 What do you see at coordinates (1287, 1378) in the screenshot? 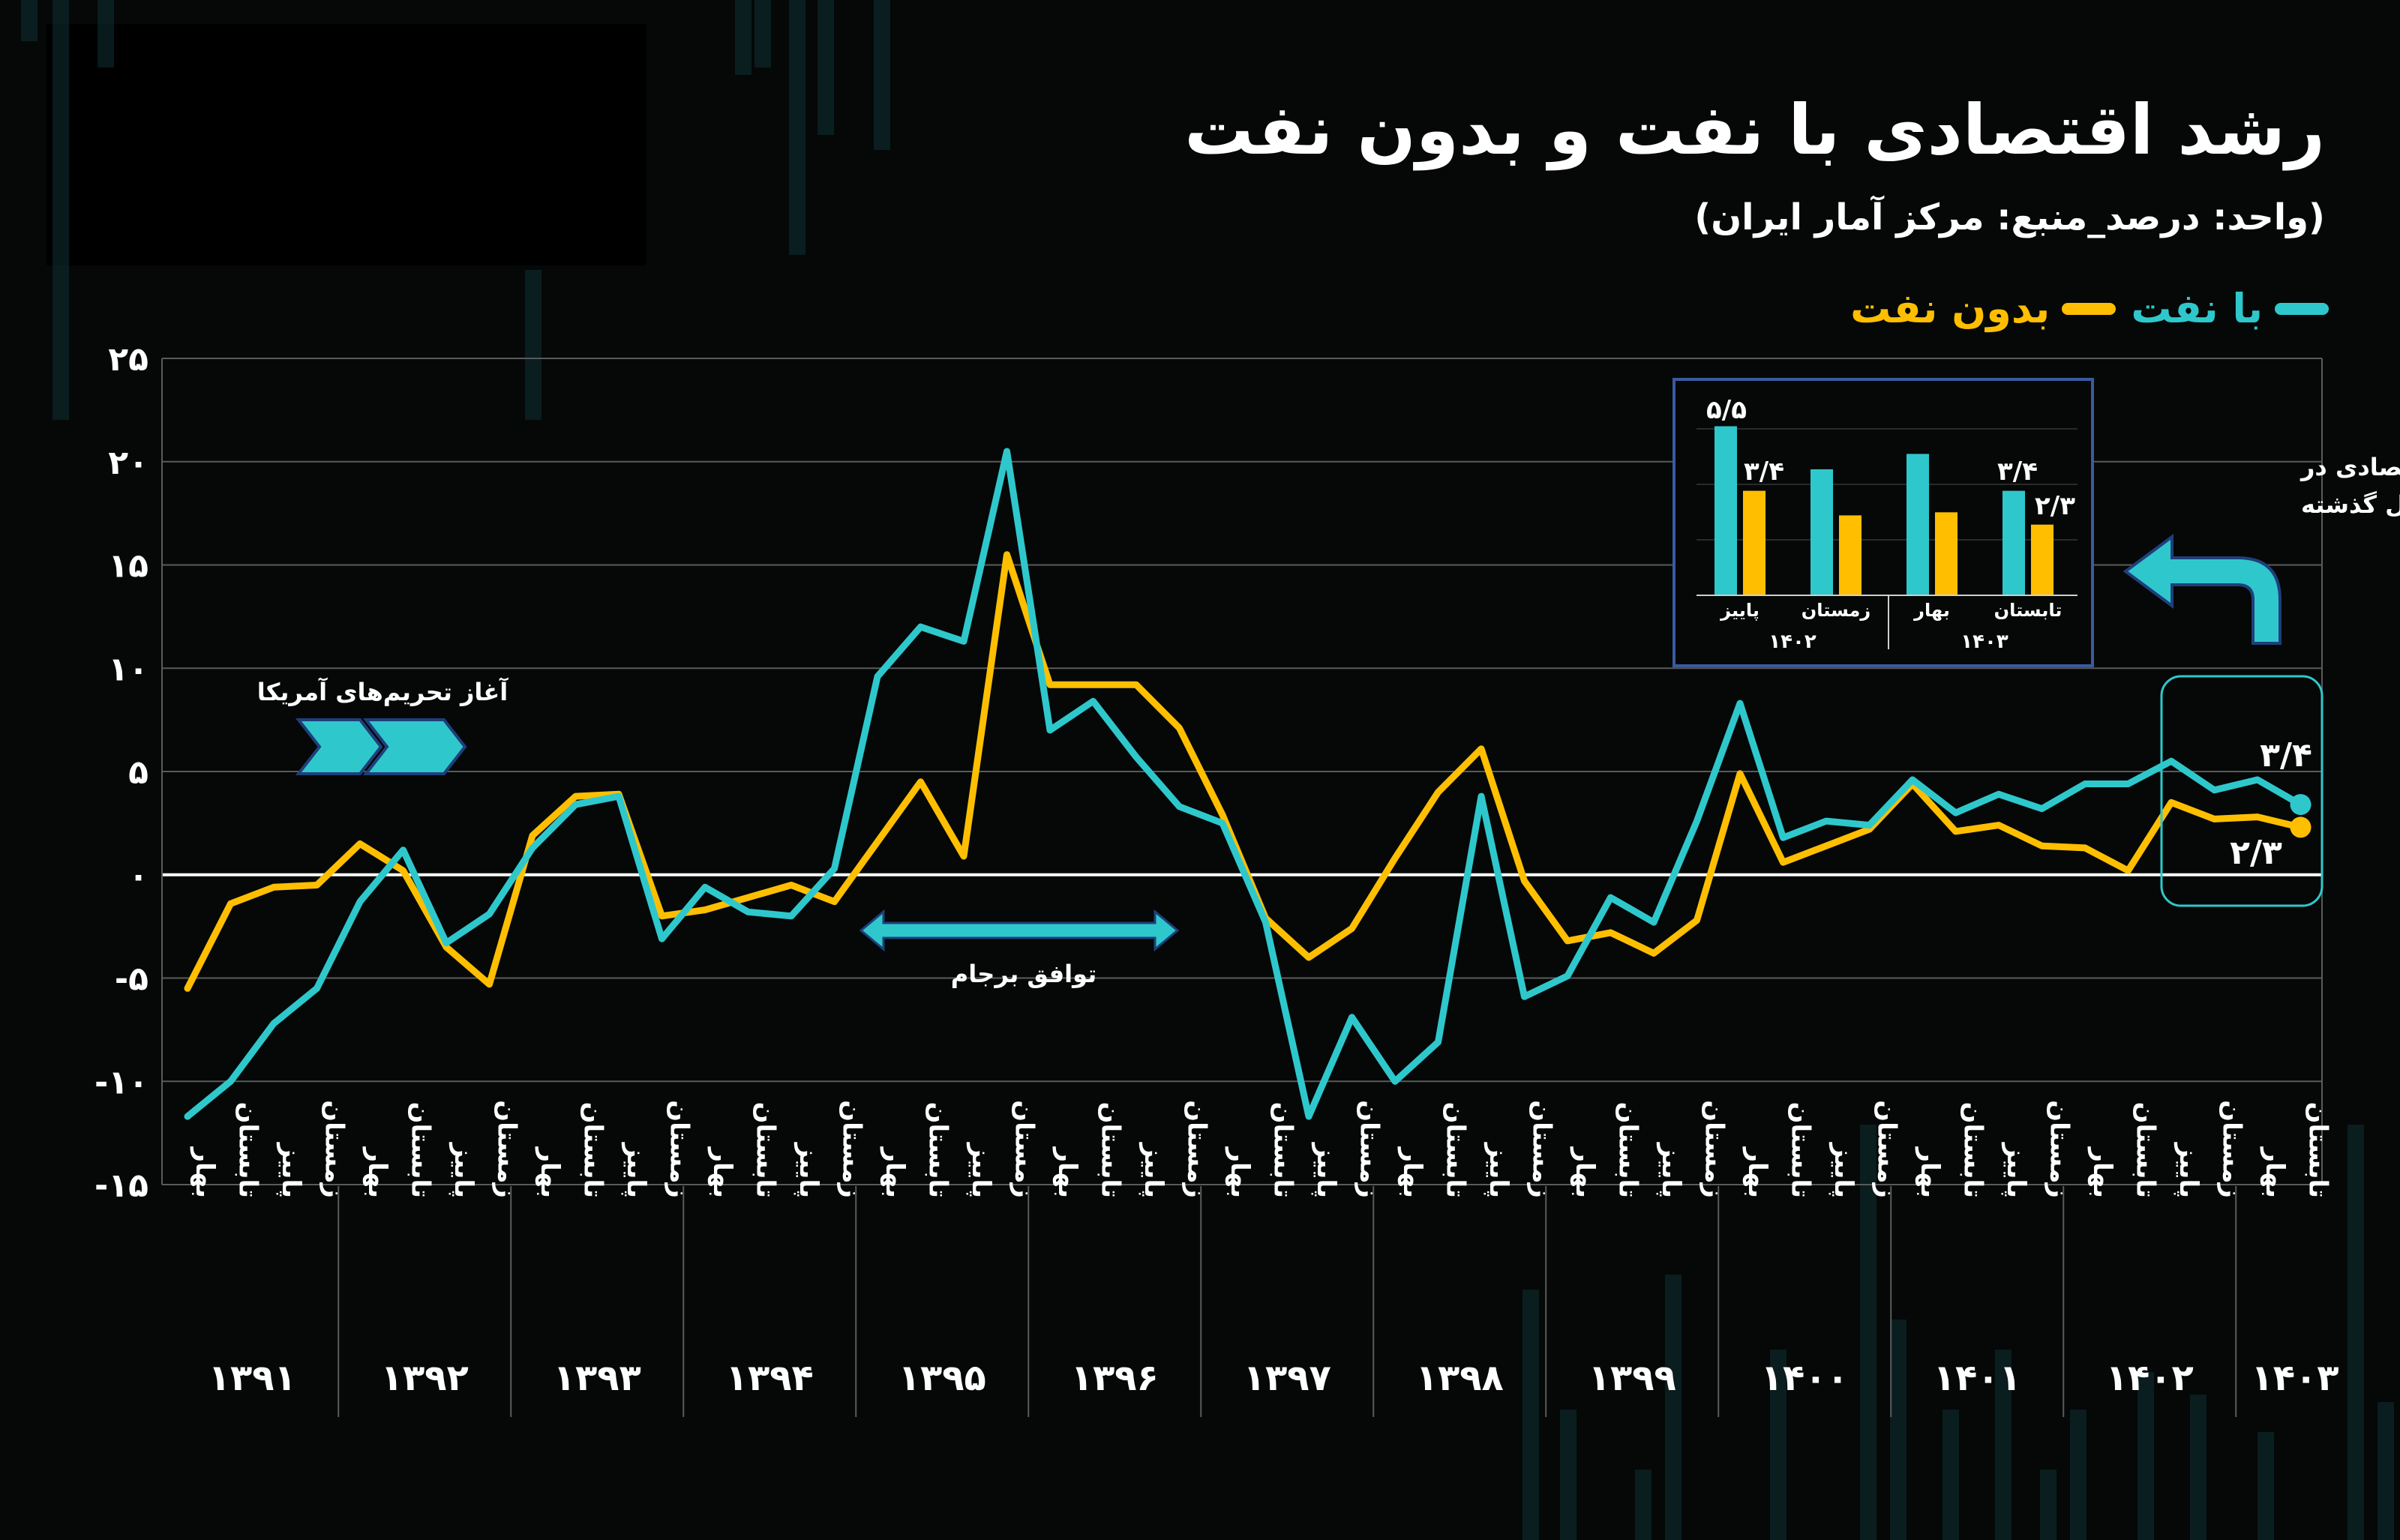
I see `year-label: ۱۳۹۷` at bounding box center [1287, 1378].